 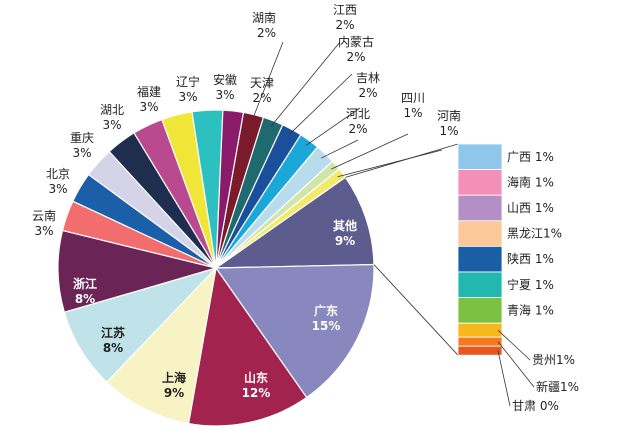 I want to click on slice-label-20: 天津 2%, so click(x=262, y=90).